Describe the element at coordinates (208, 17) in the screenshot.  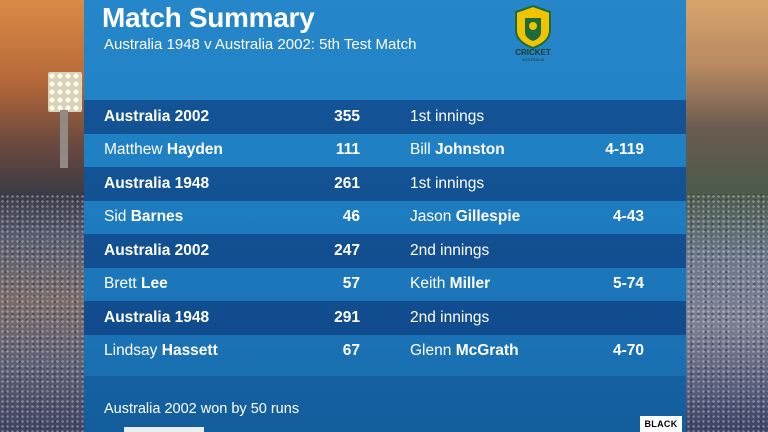
I see `page-title: Match Summary` at that location.